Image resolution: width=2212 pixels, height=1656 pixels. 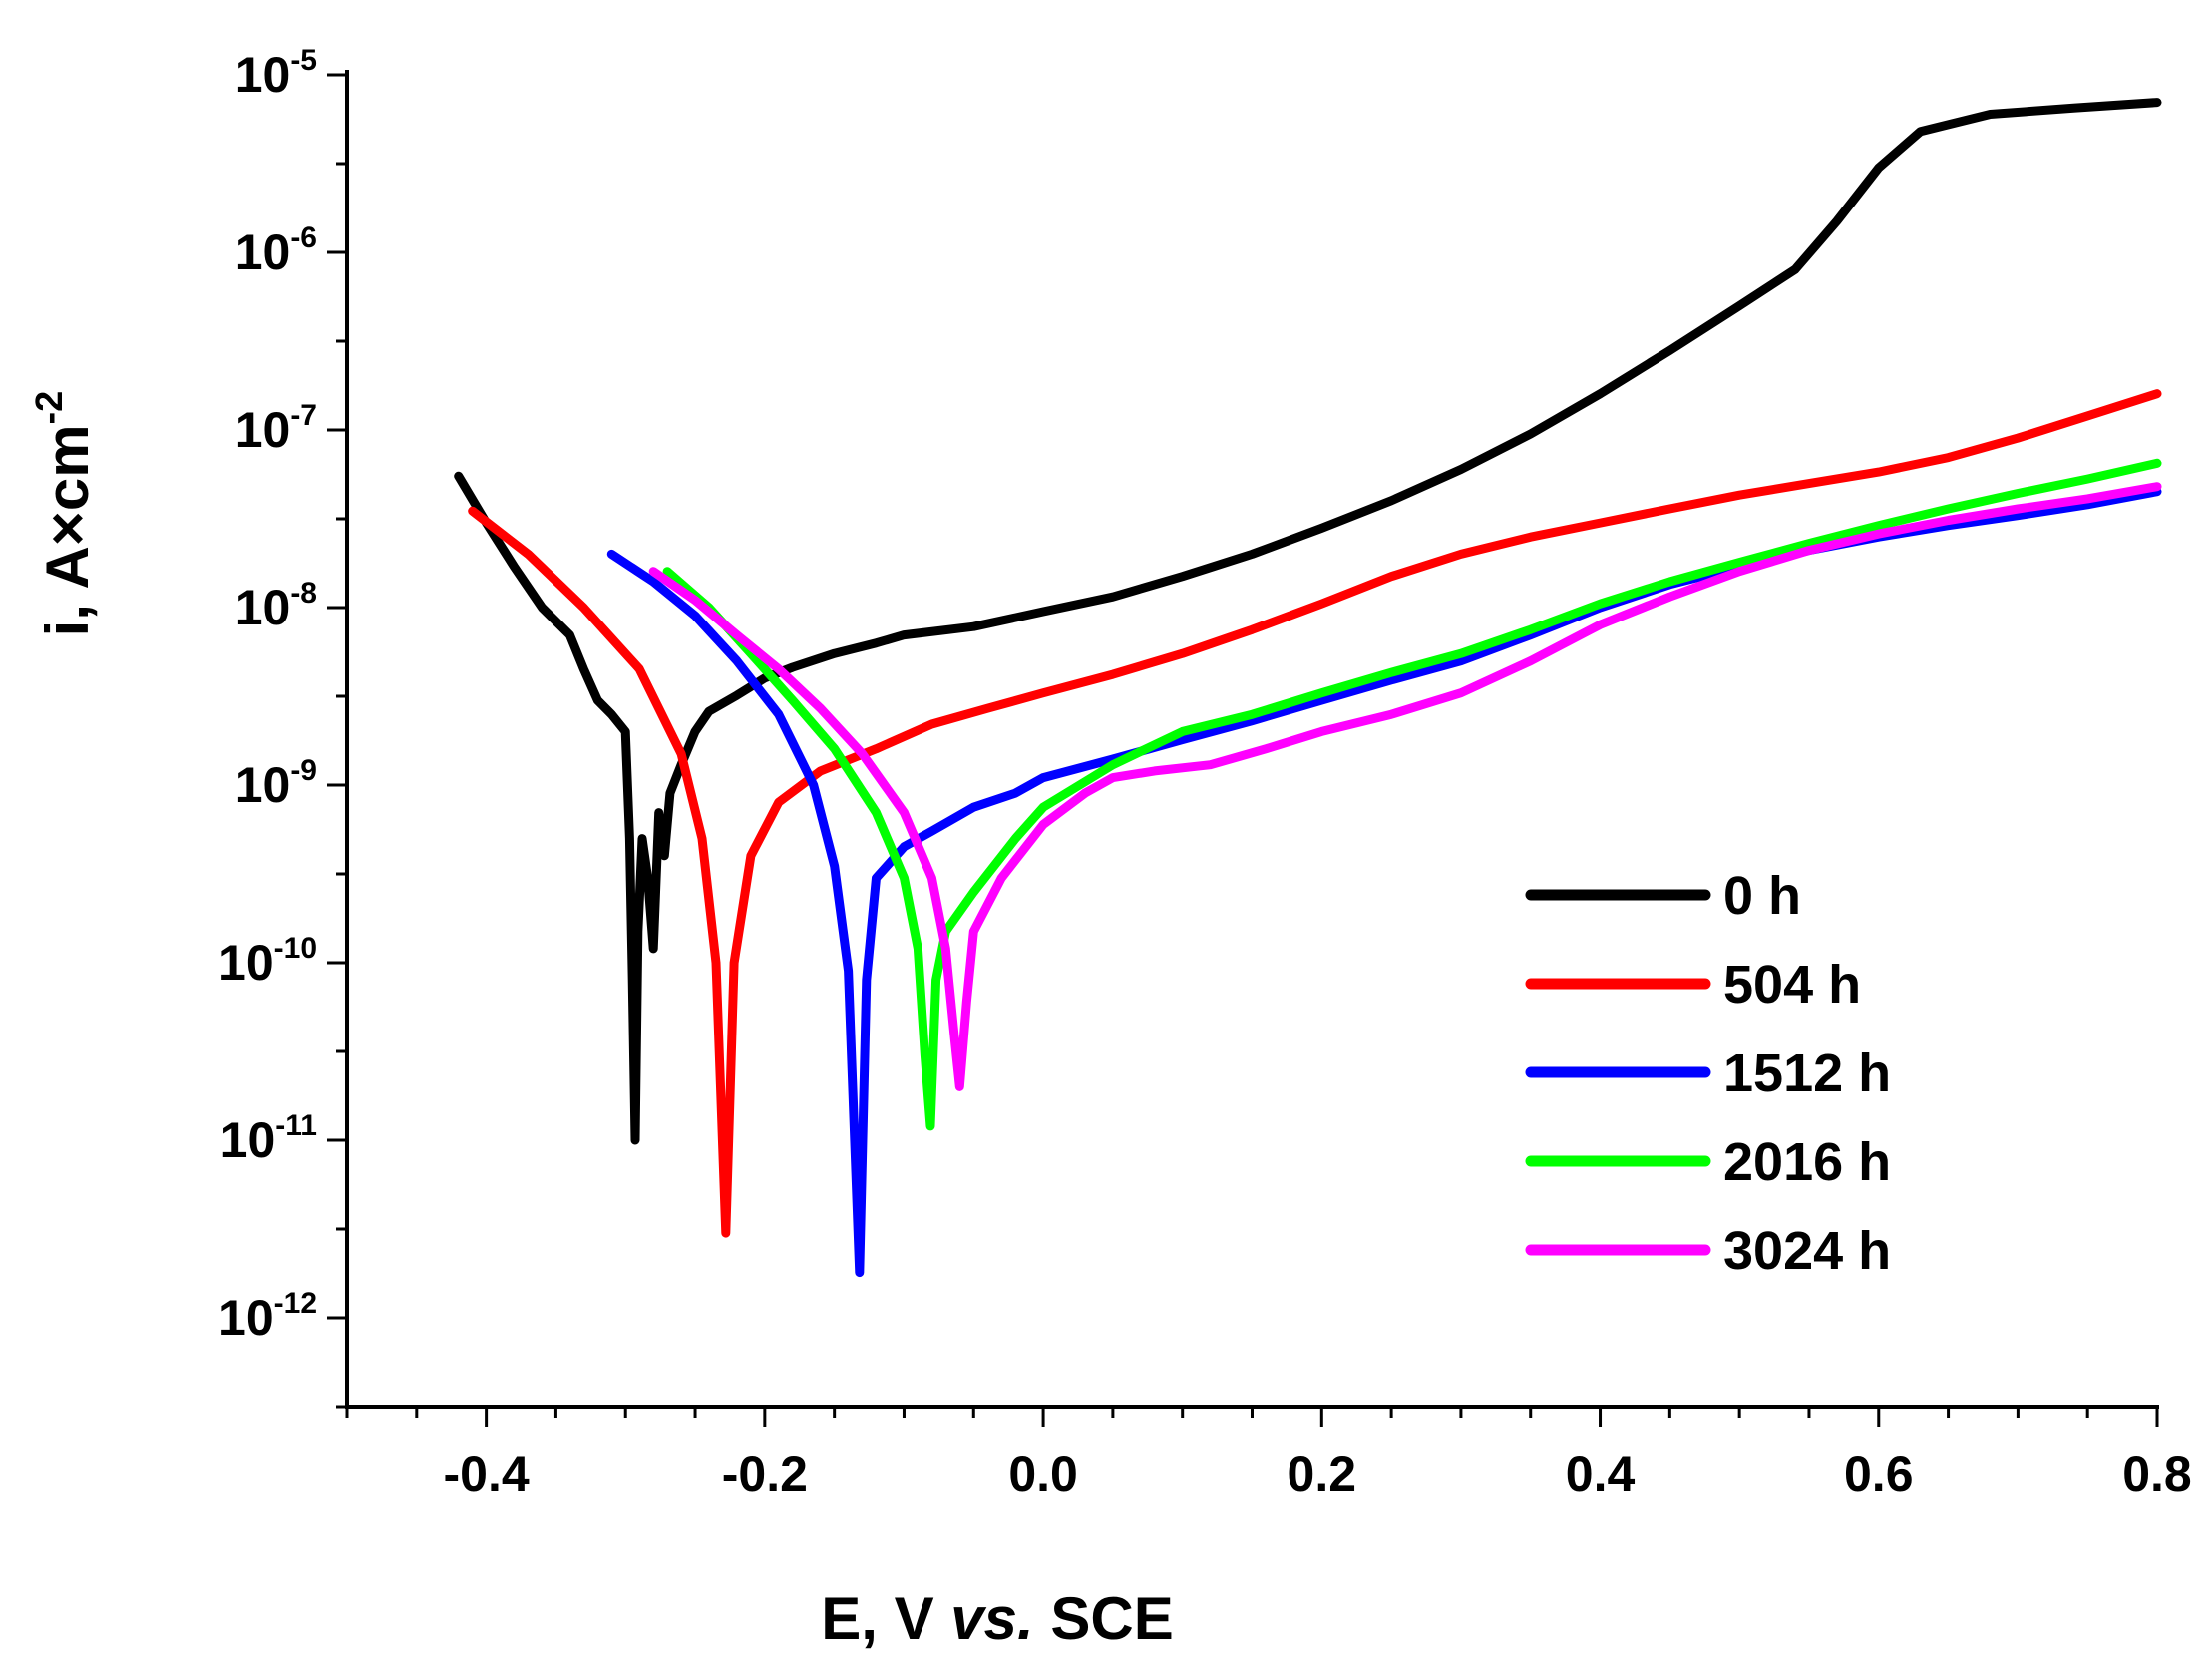 What do you see at coordinates (1792, 985) in the screenshot?
I see `legend-label: 504 h` at bounding box center [1792, 985].